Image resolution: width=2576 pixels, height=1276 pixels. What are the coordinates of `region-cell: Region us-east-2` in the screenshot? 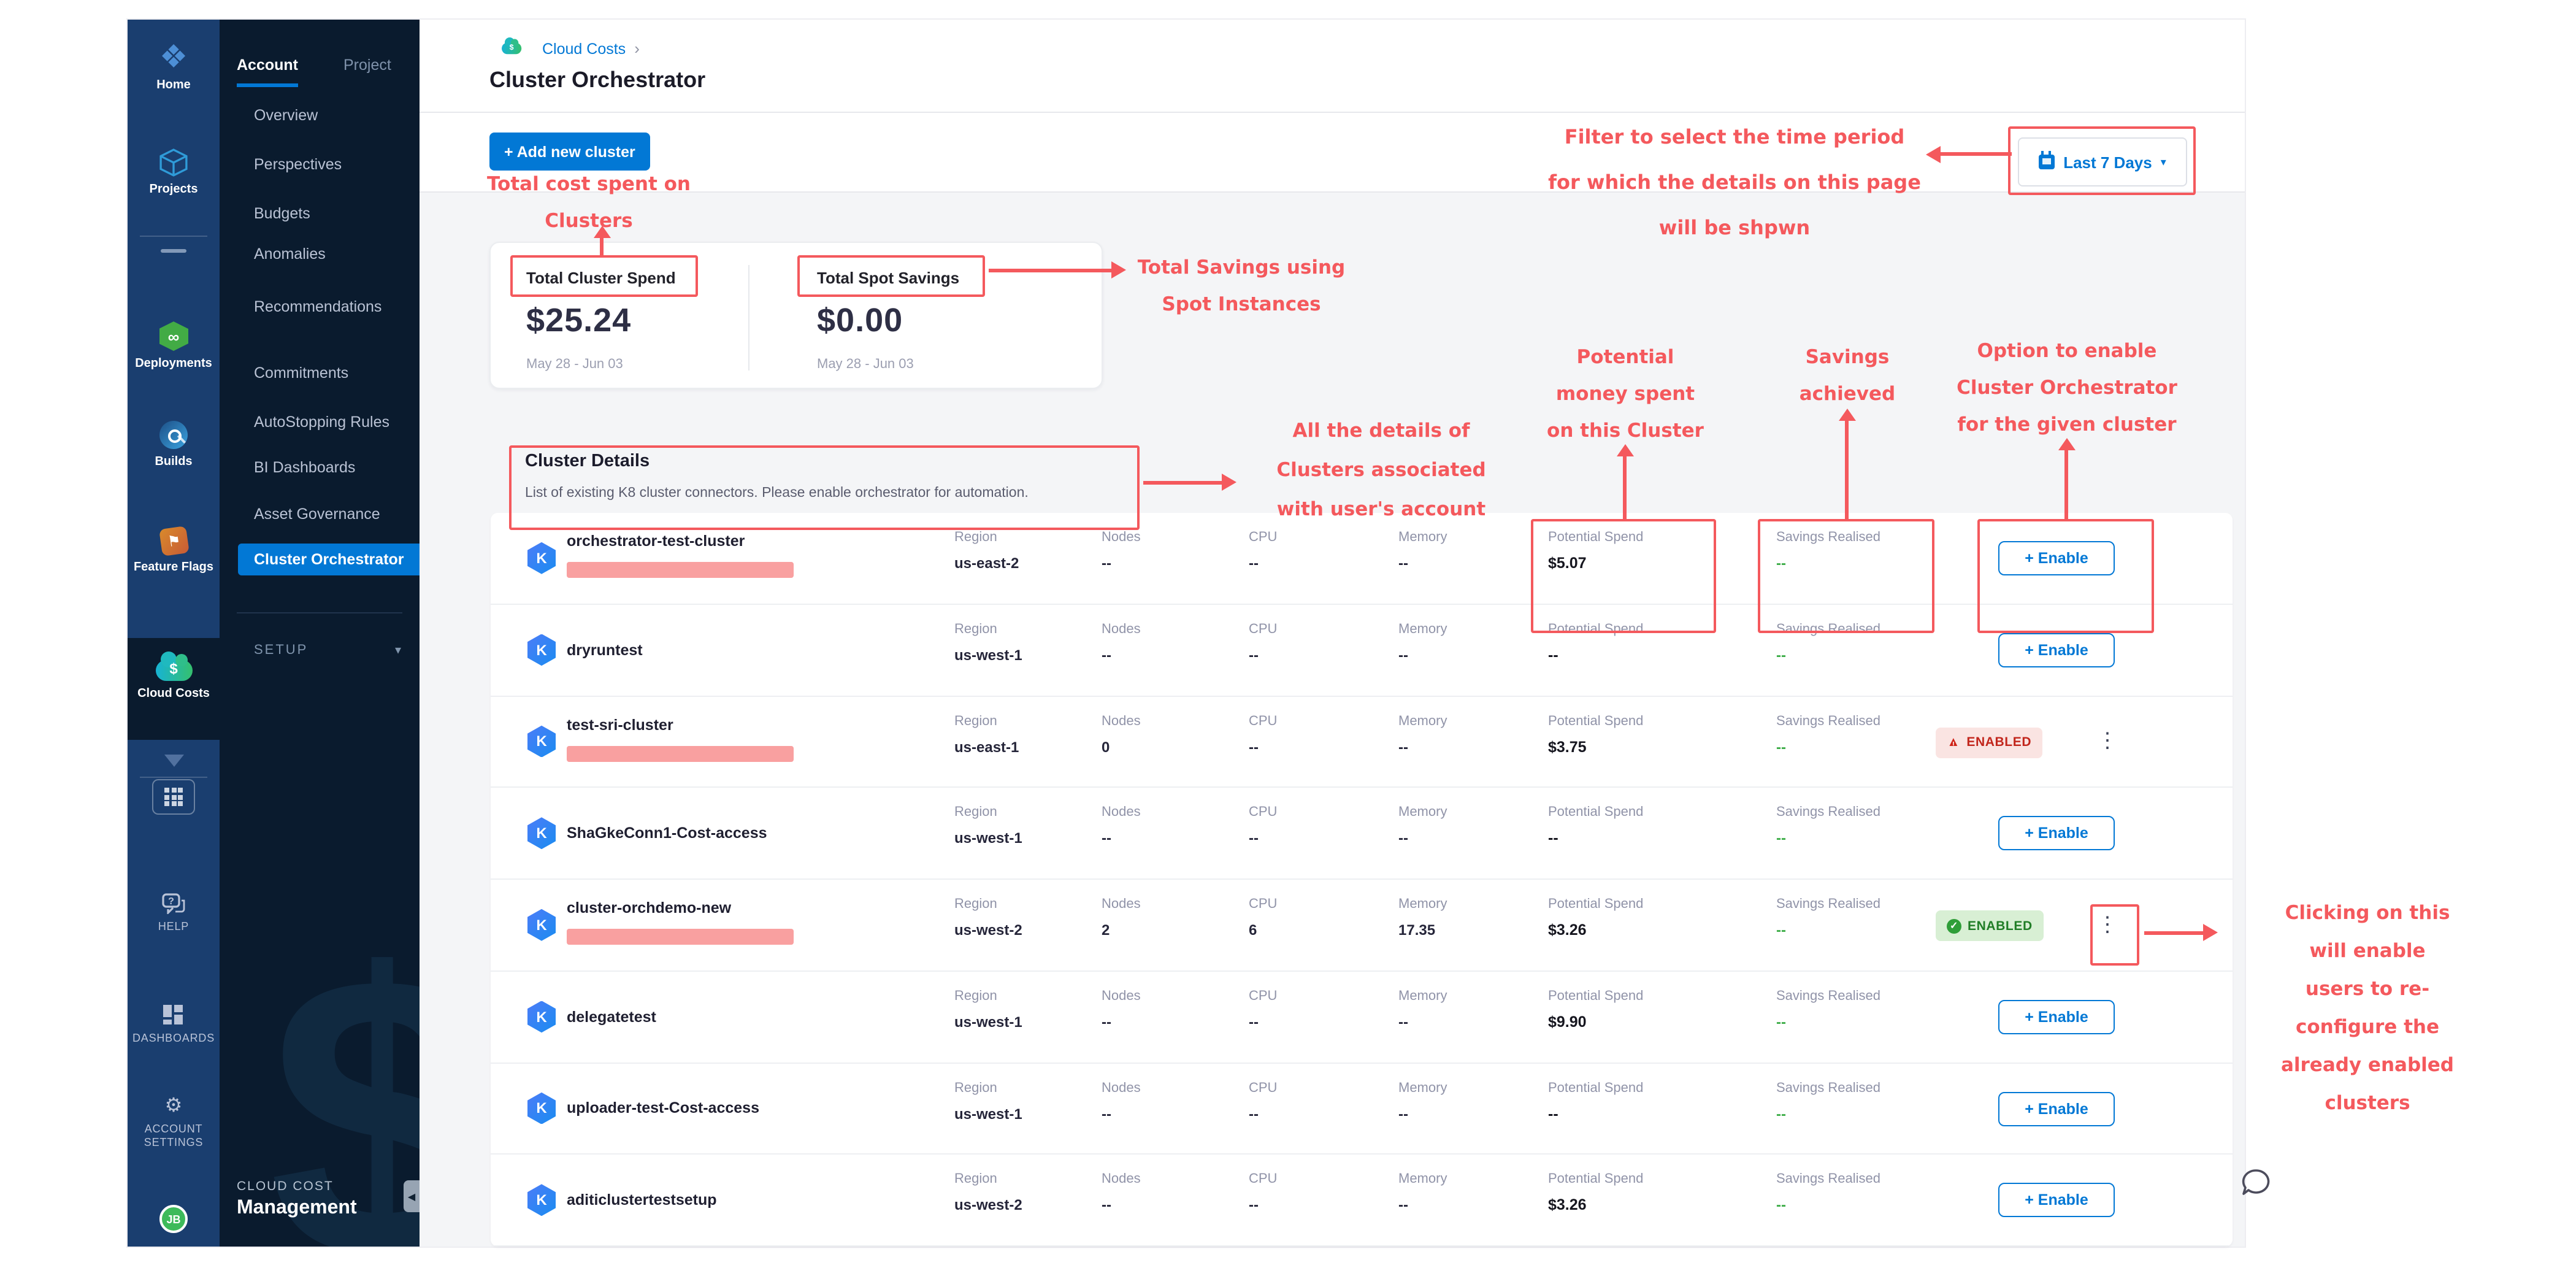 It's located at (986, 551).